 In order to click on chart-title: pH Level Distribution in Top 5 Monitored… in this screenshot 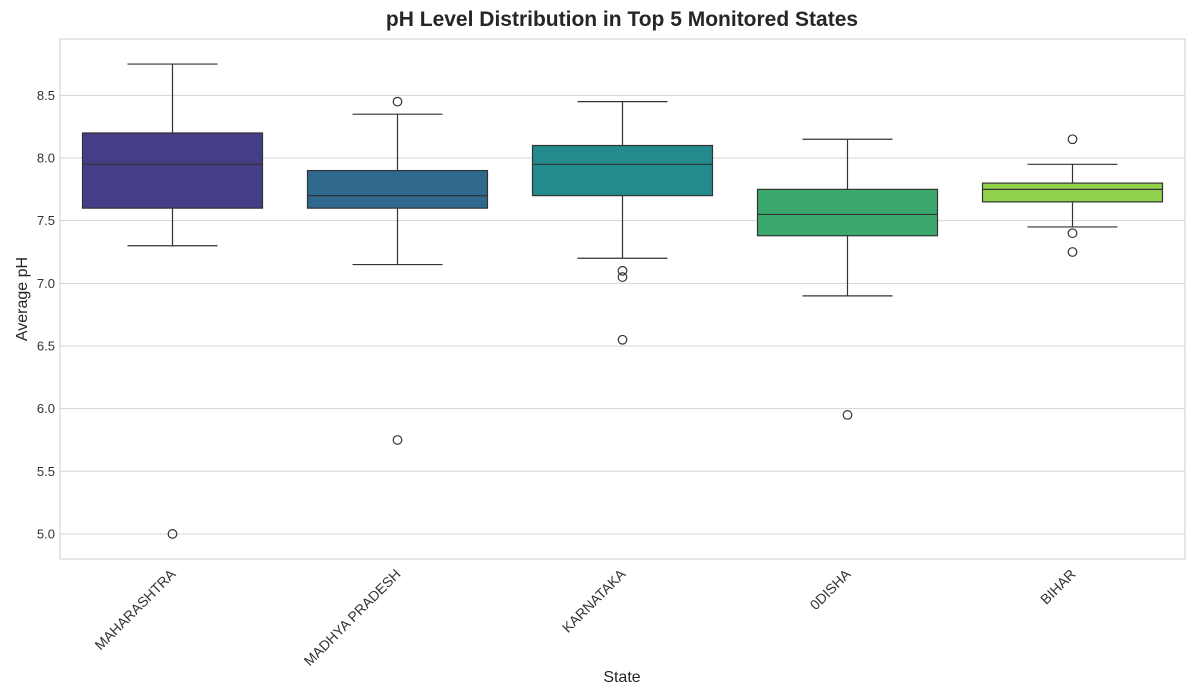, I will do `click(622, 19)`.